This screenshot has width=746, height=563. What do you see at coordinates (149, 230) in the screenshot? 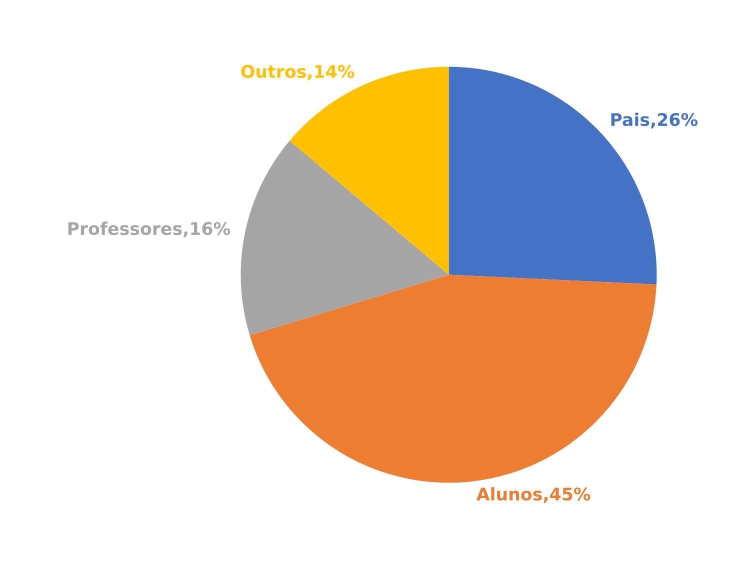
I see `slice-label: Professores,16%` at bounding box center [149, 230].